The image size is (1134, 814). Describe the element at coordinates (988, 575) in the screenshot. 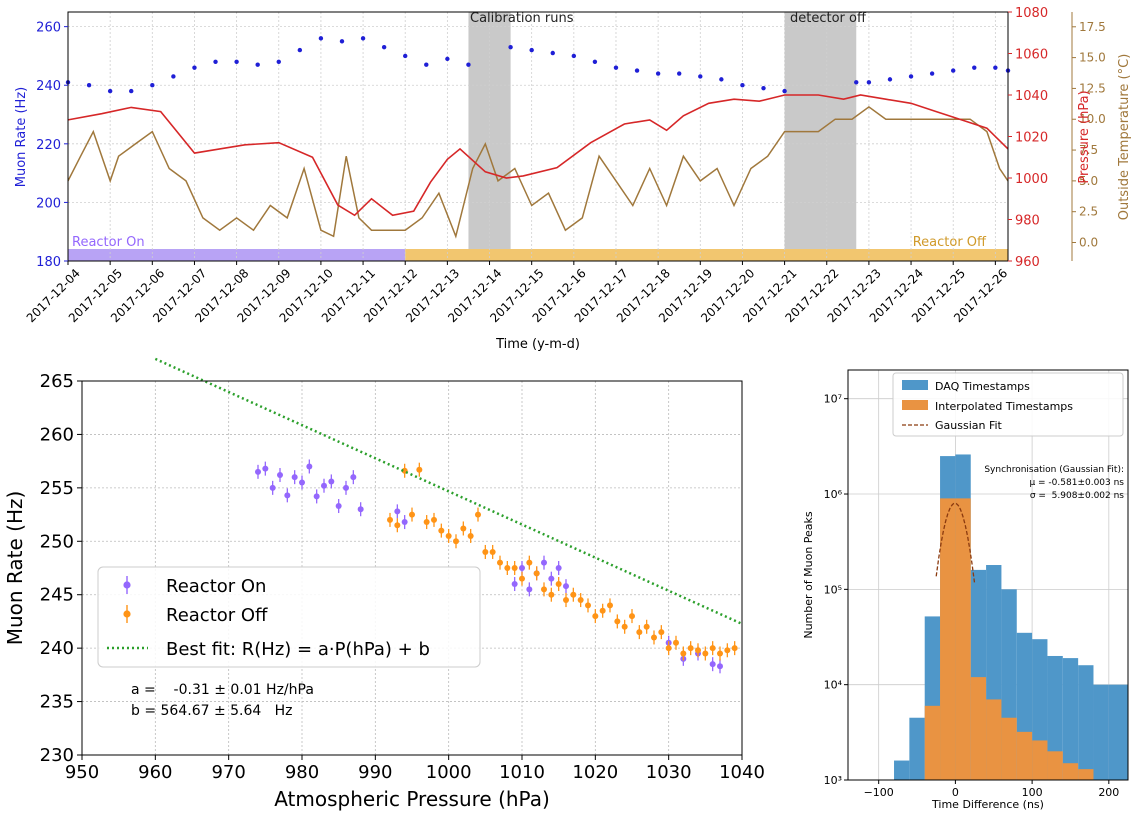

I see `histogram-frame` at that location.